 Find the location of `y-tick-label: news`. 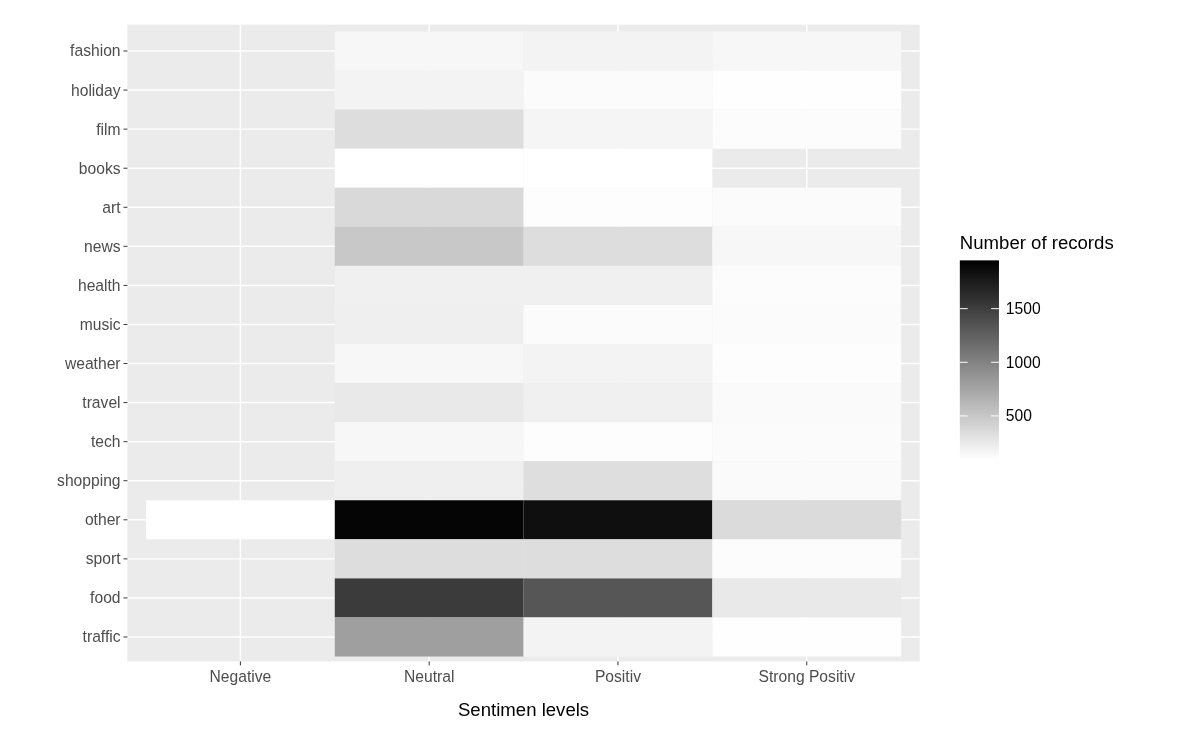

y-tick-label: news is located at coordinates (102, 246).